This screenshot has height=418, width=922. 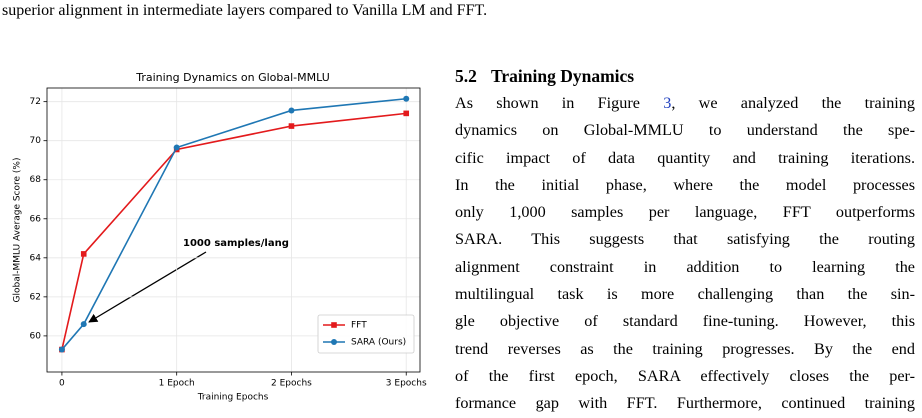 What do you see at coordinates (36, 141) in the screenshot?
I see `y-tick-label: 70` at bounding box center [36, 141].